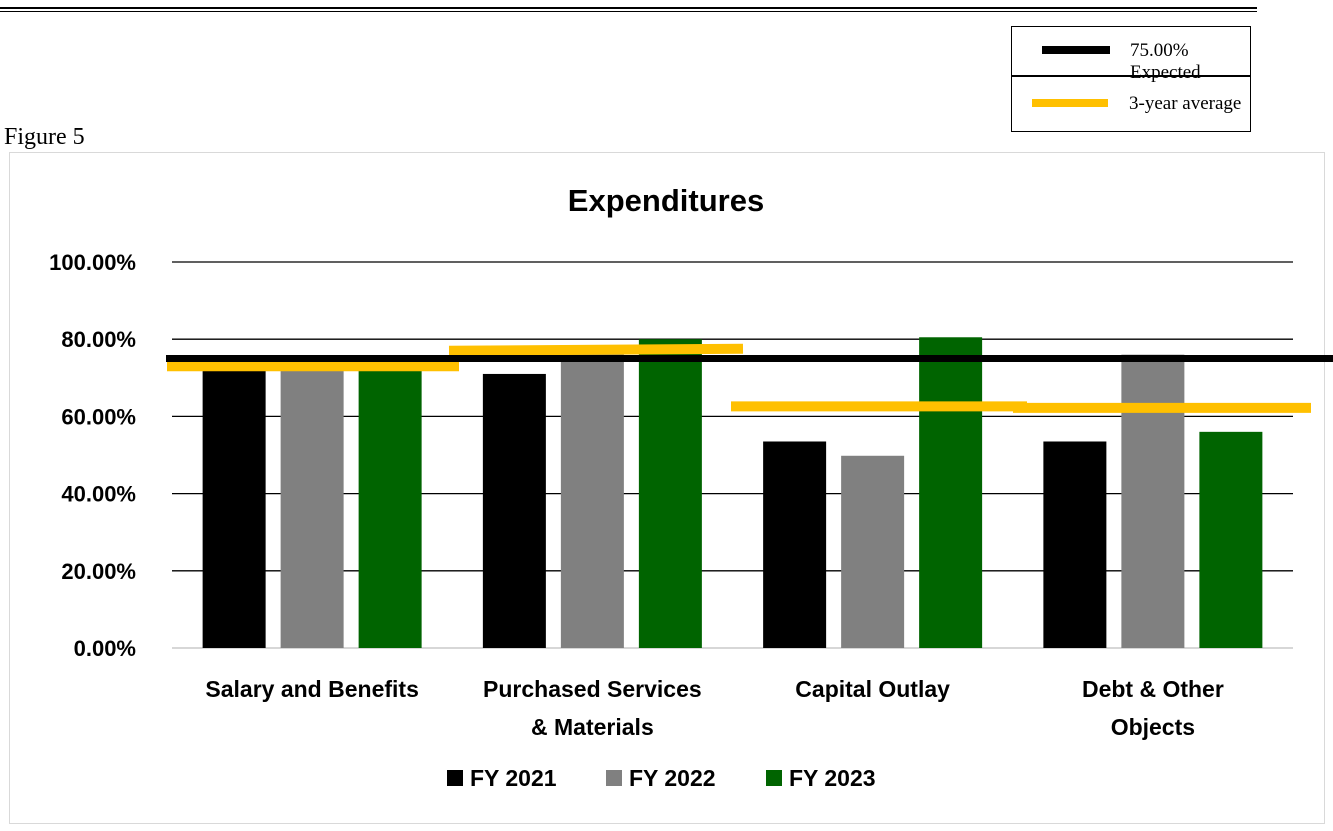 The width and height of the screenshot is (1333, 831). I want to click on legend-label: FY 2021, so click(513, 778).